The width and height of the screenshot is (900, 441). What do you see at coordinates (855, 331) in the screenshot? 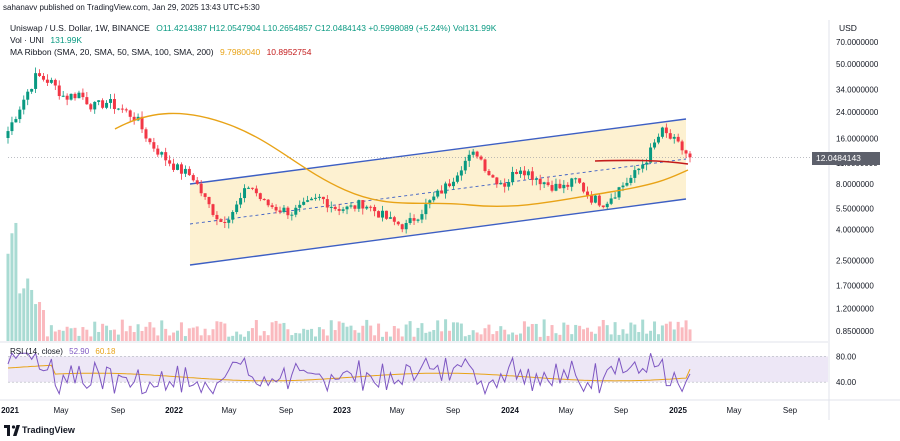
I see `price-tick-label: 0.8500000` at bounding box center [855, 331].